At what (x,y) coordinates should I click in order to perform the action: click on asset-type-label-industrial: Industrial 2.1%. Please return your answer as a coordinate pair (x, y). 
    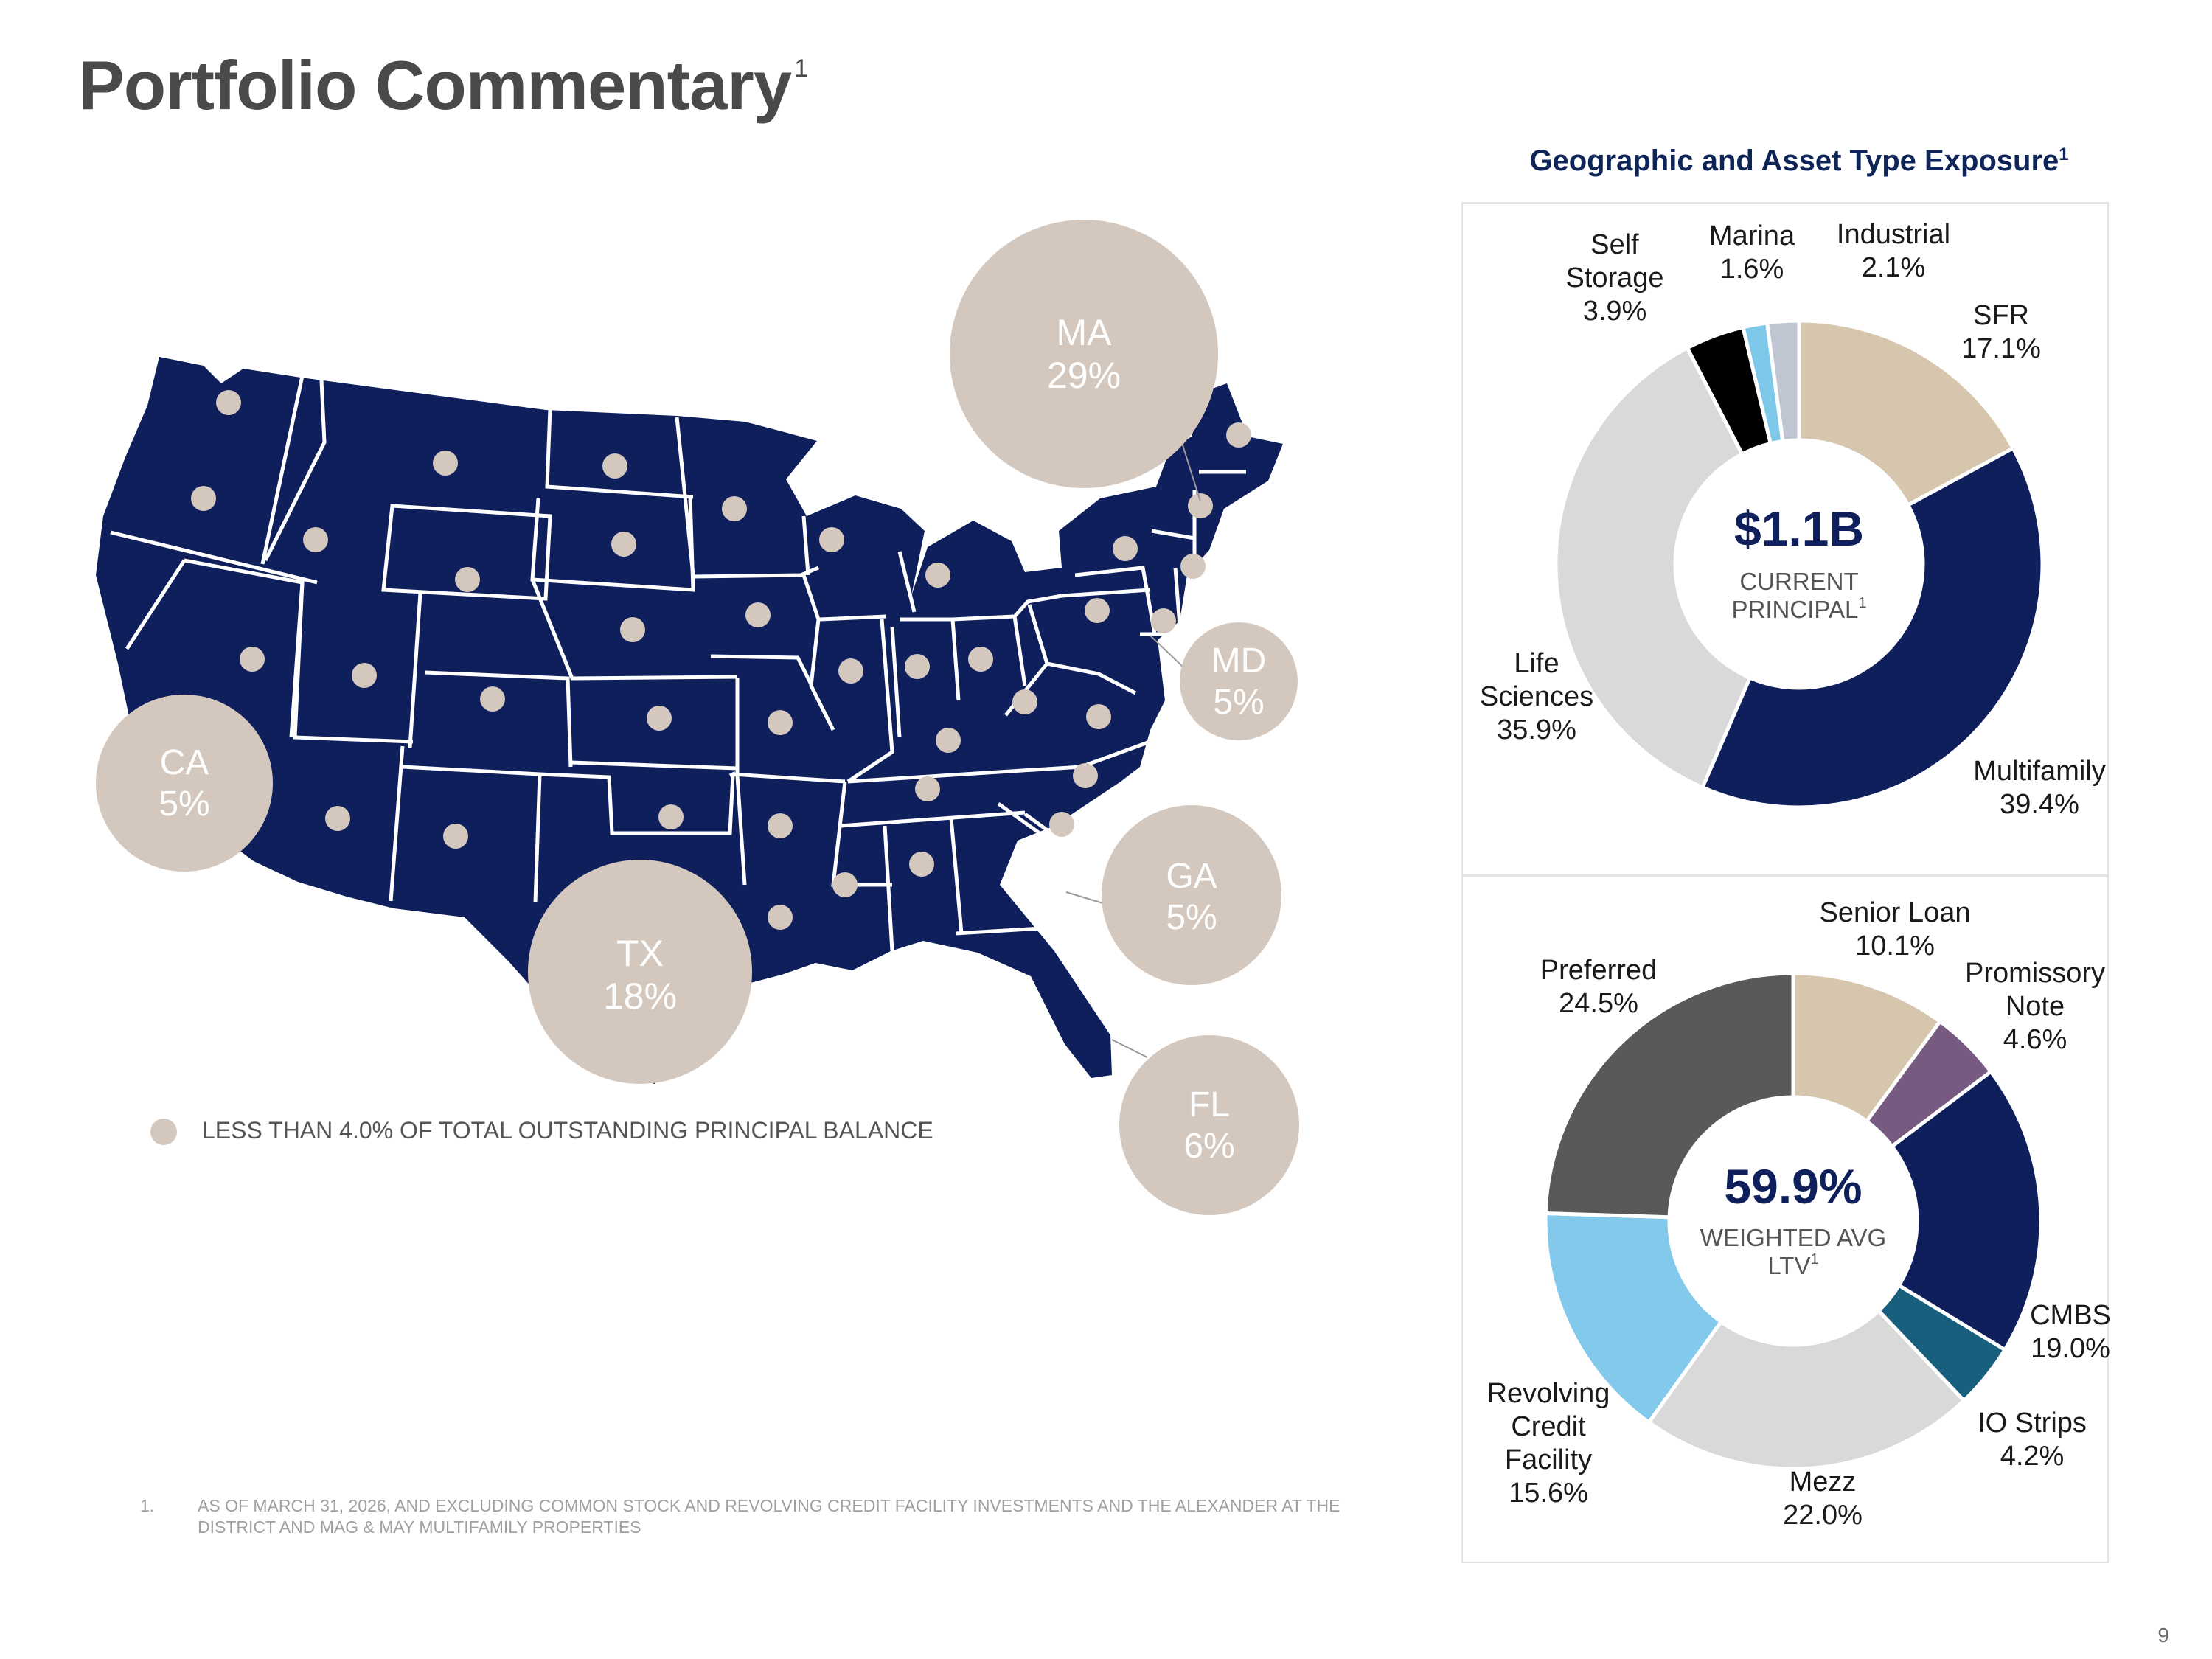
    Looking at the image, I should click on (1893, 251).